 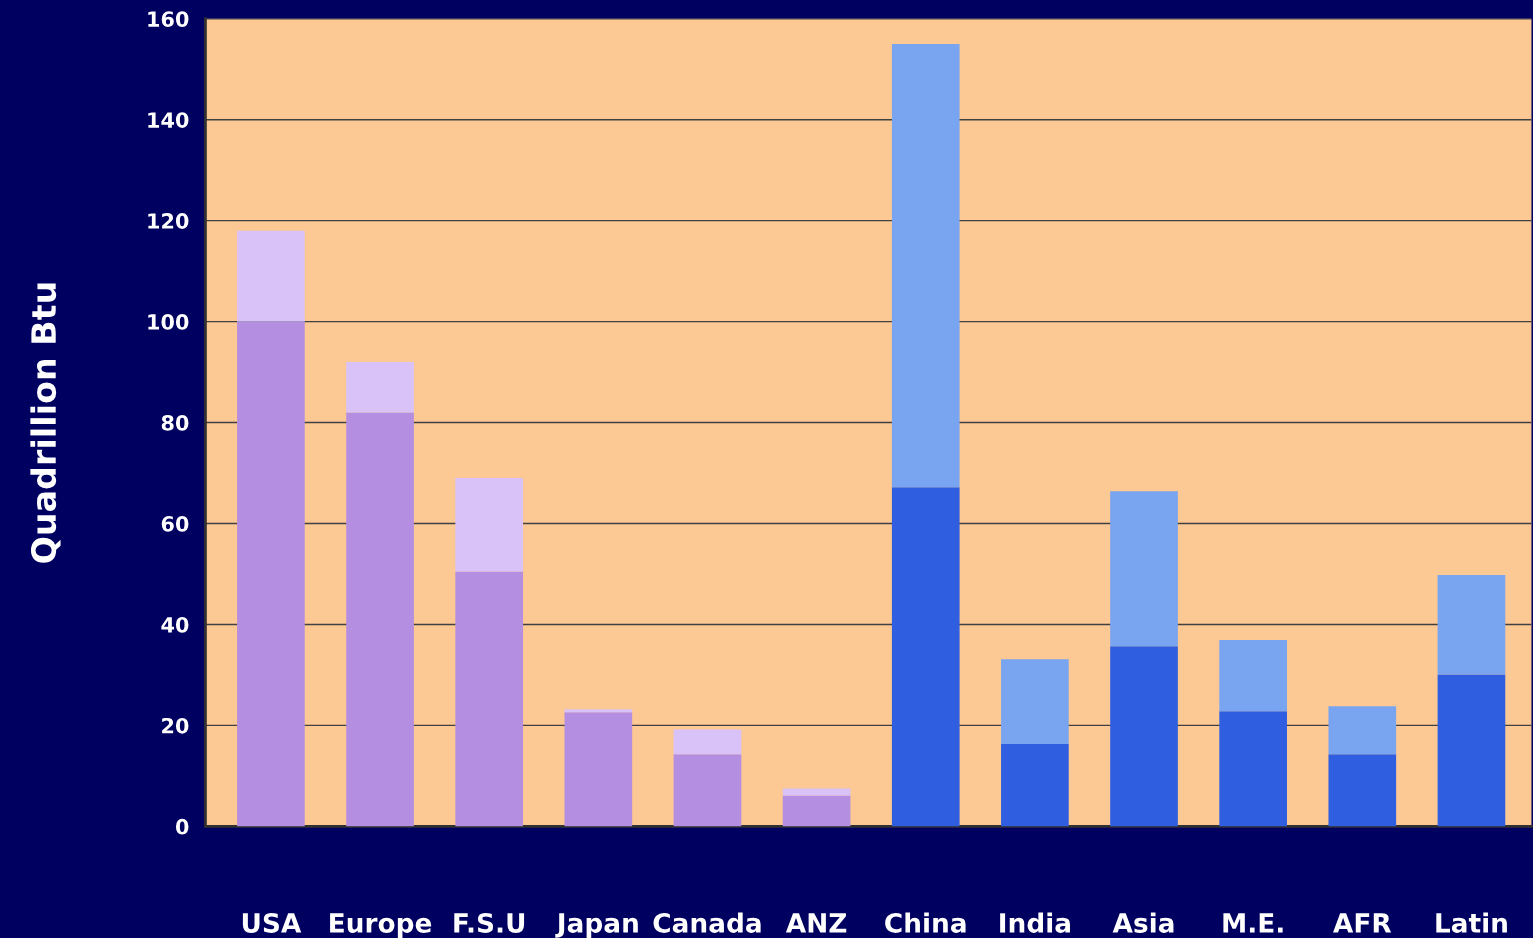 What do you see at coordinates (272, 922) in the screenshot?
I see `x-tick-label: USA` at bounding box center [272, 922].